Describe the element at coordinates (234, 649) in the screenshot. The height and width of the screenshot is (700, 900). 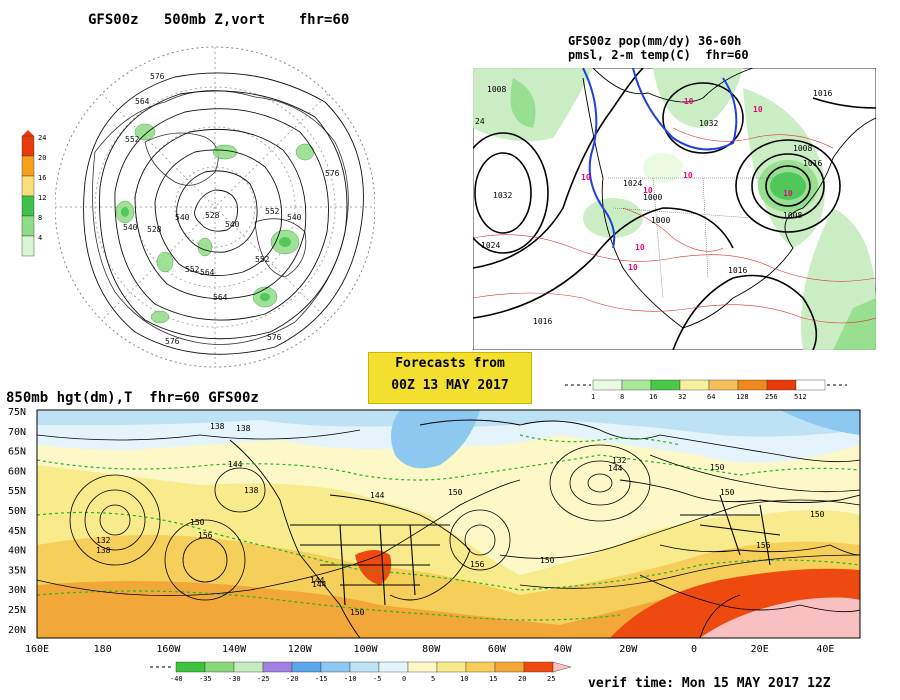
I see `lon-label: 140W` at that location.